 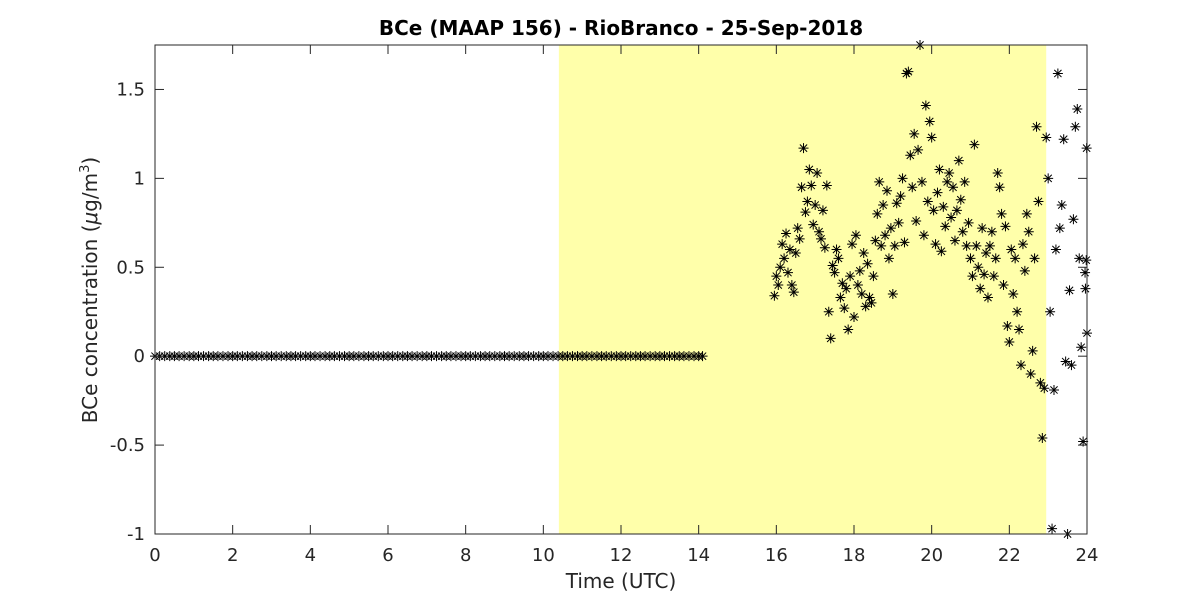 I want to click on y-axis-title: BCe concentration (μg/m3), so click(x=90, y=290).